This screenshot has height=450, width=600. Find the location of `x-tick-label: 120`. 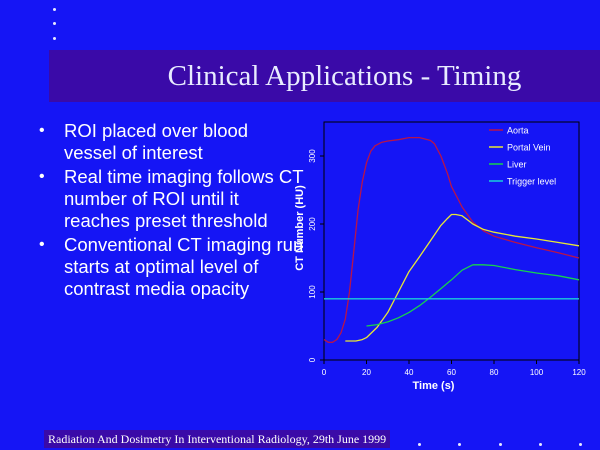

x-tick-label: 120 is located at coordinates (579, 372).